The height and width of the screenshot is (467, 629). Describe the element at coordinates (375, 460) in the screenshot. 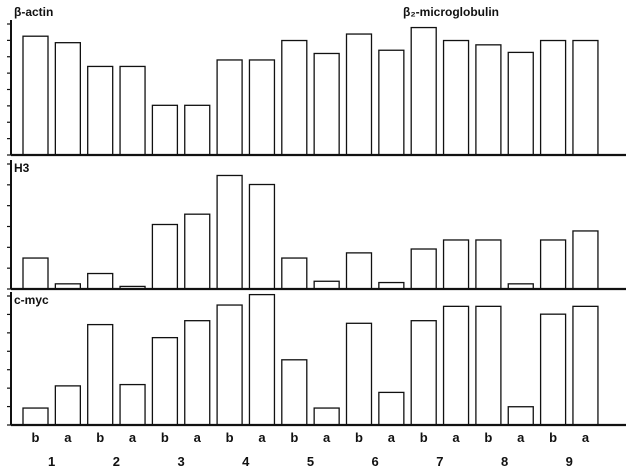

I see `group-label: 6` at that location.